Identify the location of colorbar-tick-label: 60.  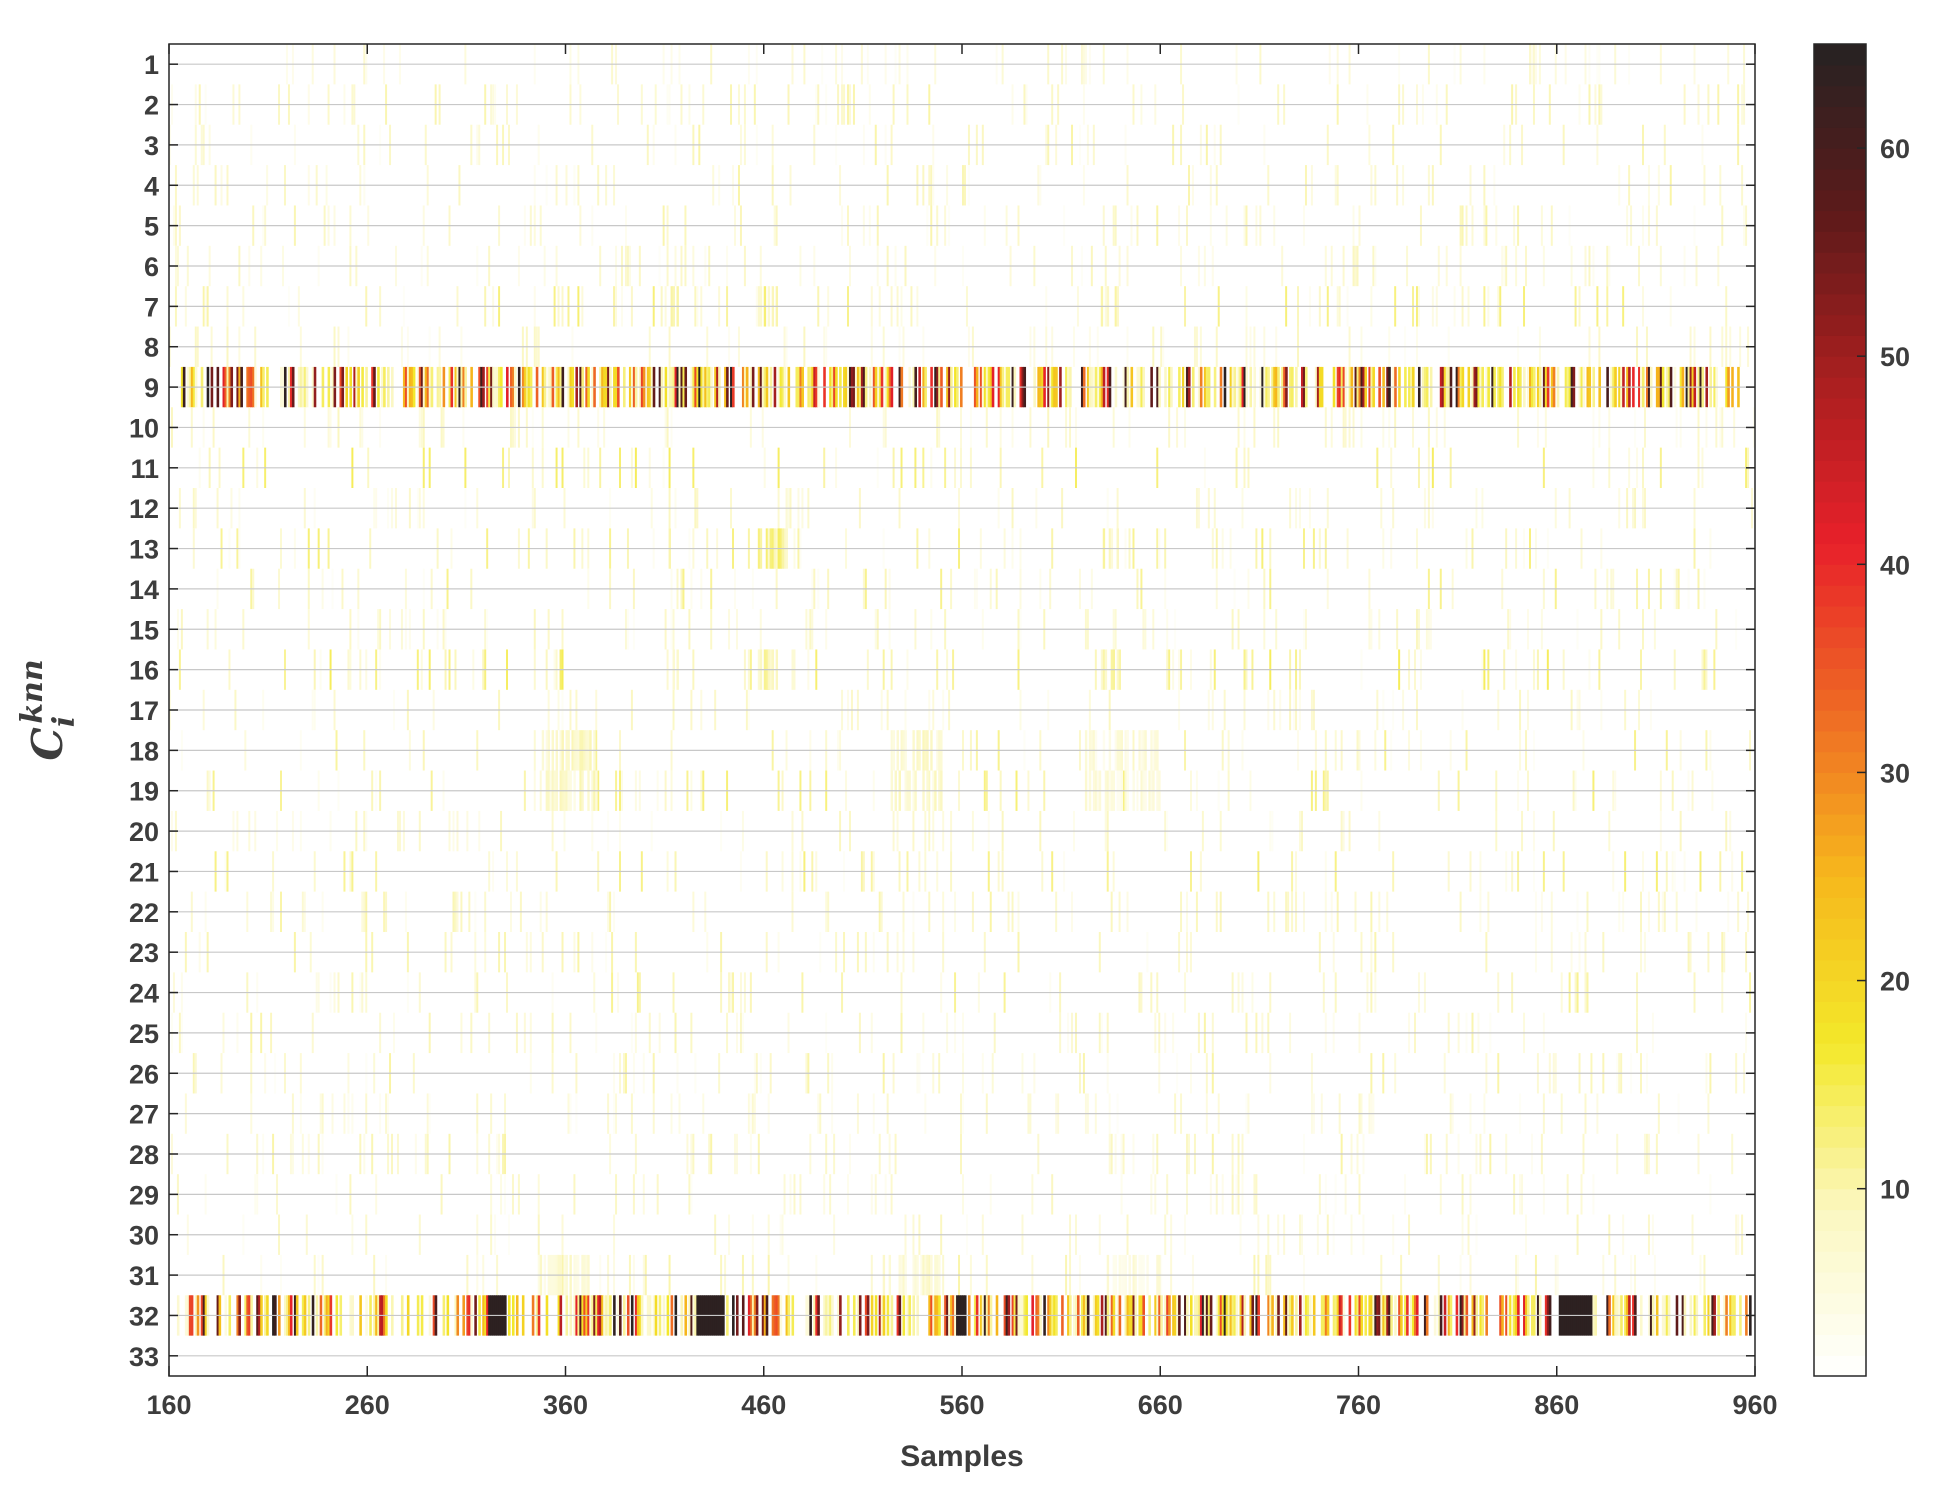
(1895, 149).